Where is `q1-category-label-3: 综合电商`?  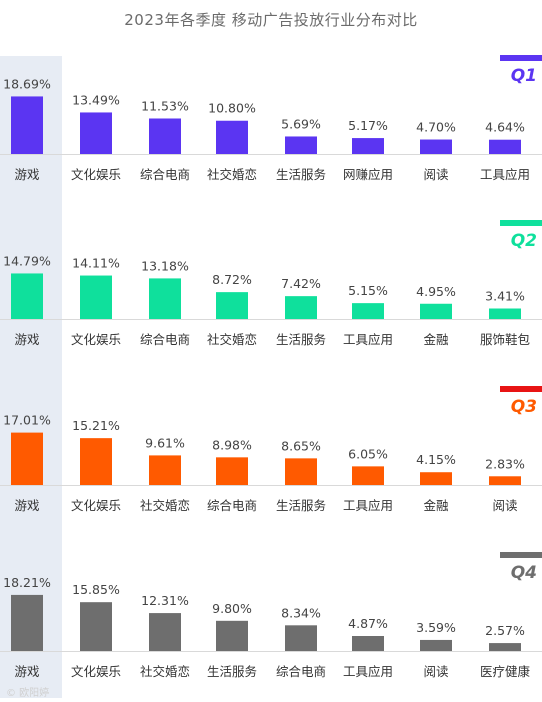 q1-category-label-3: 综合电商 is located at coordinates (165, 174).